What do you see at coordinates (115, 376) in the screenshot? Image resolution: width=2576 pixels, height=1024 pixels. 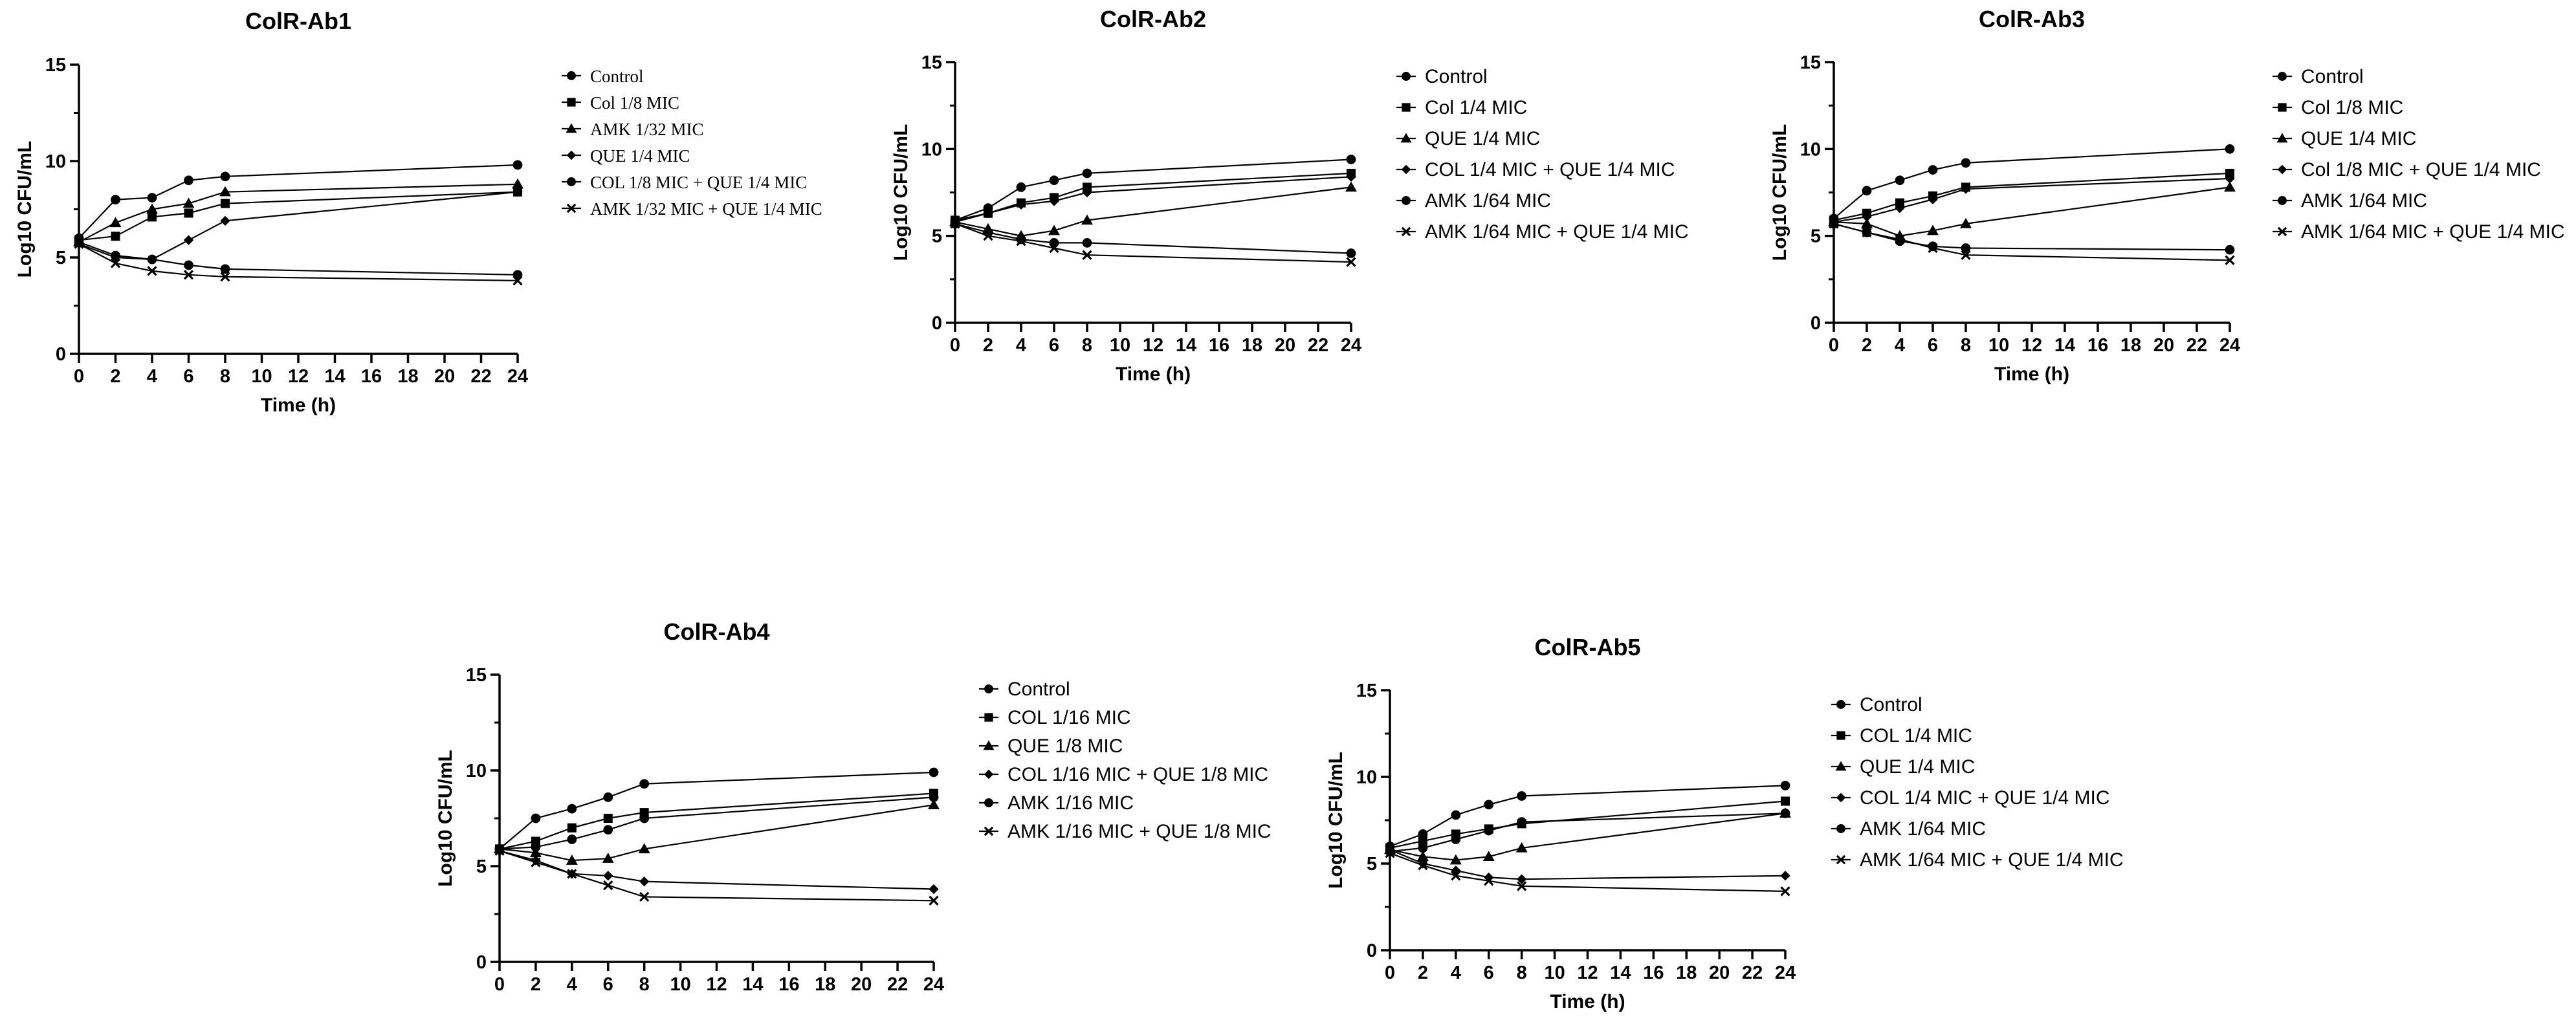 I see `x-tick-label: 2` at bounding box center [115, 376].